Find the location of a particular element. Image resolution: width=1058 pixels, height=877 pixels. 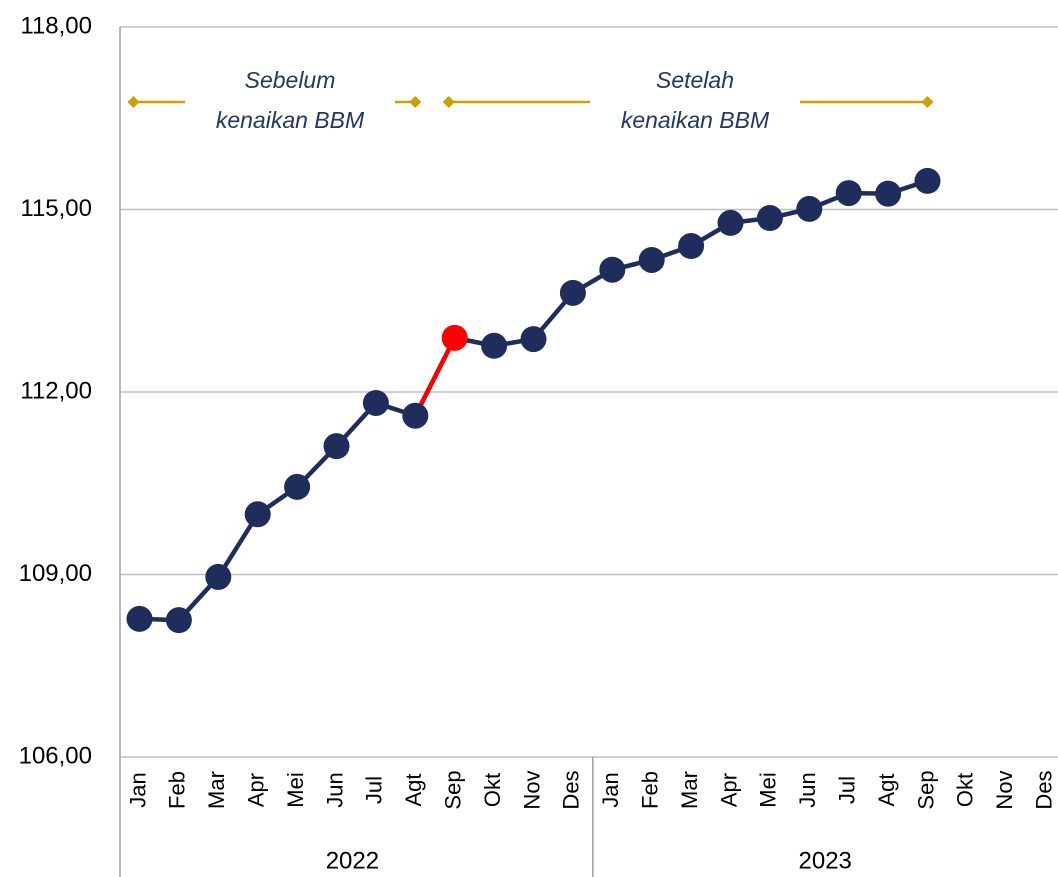

y-tick-label: 112,00 is located at coordinates (56, 390).